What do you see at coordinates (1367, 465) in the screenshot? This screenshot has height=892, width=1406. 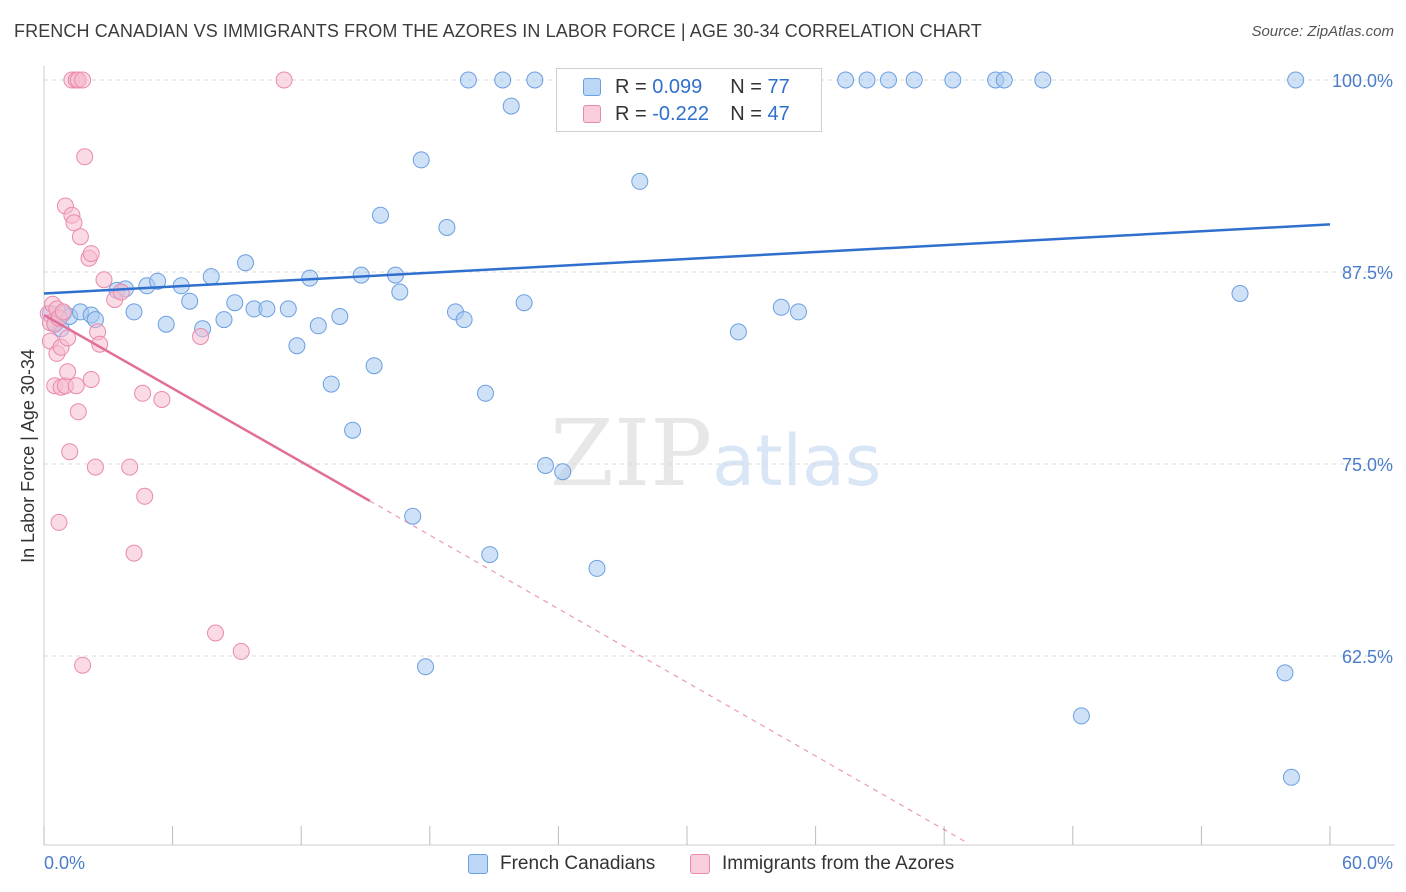 I see `y-tick-label: 75.0%` at bounding box center [1367, 465].